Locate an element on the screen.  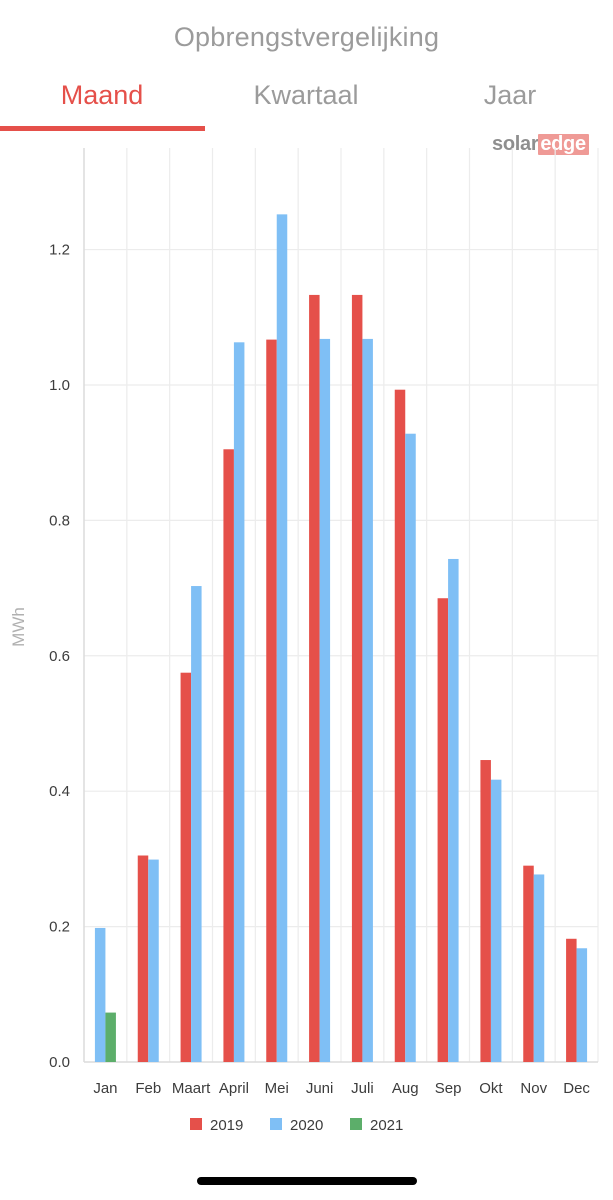
legend-swatch-2020 is located at coordinates (276, 1124).